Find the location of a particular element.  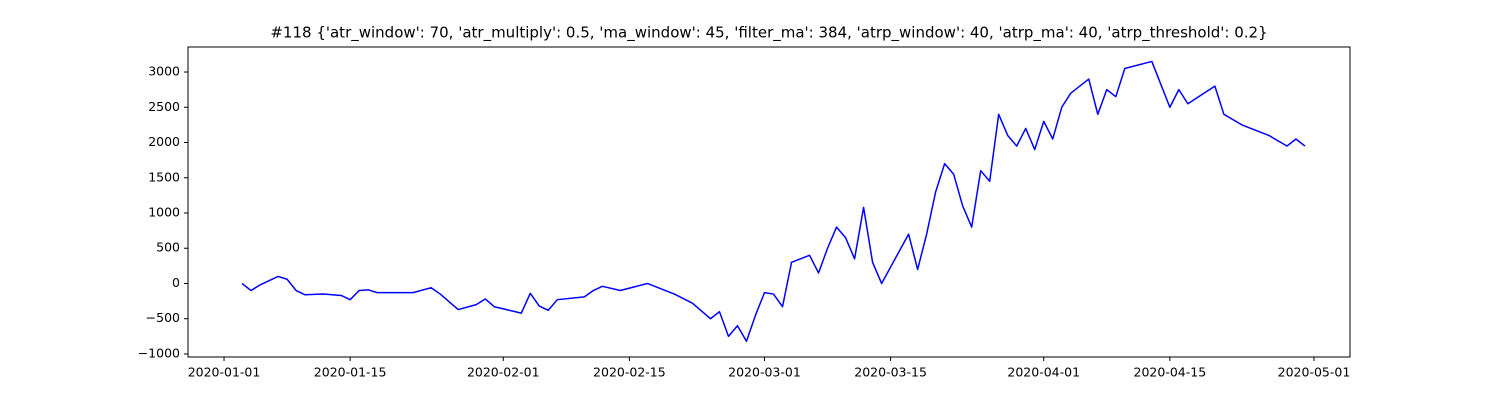

y-tick-label: 2500 is located at coordinates (164, 106).